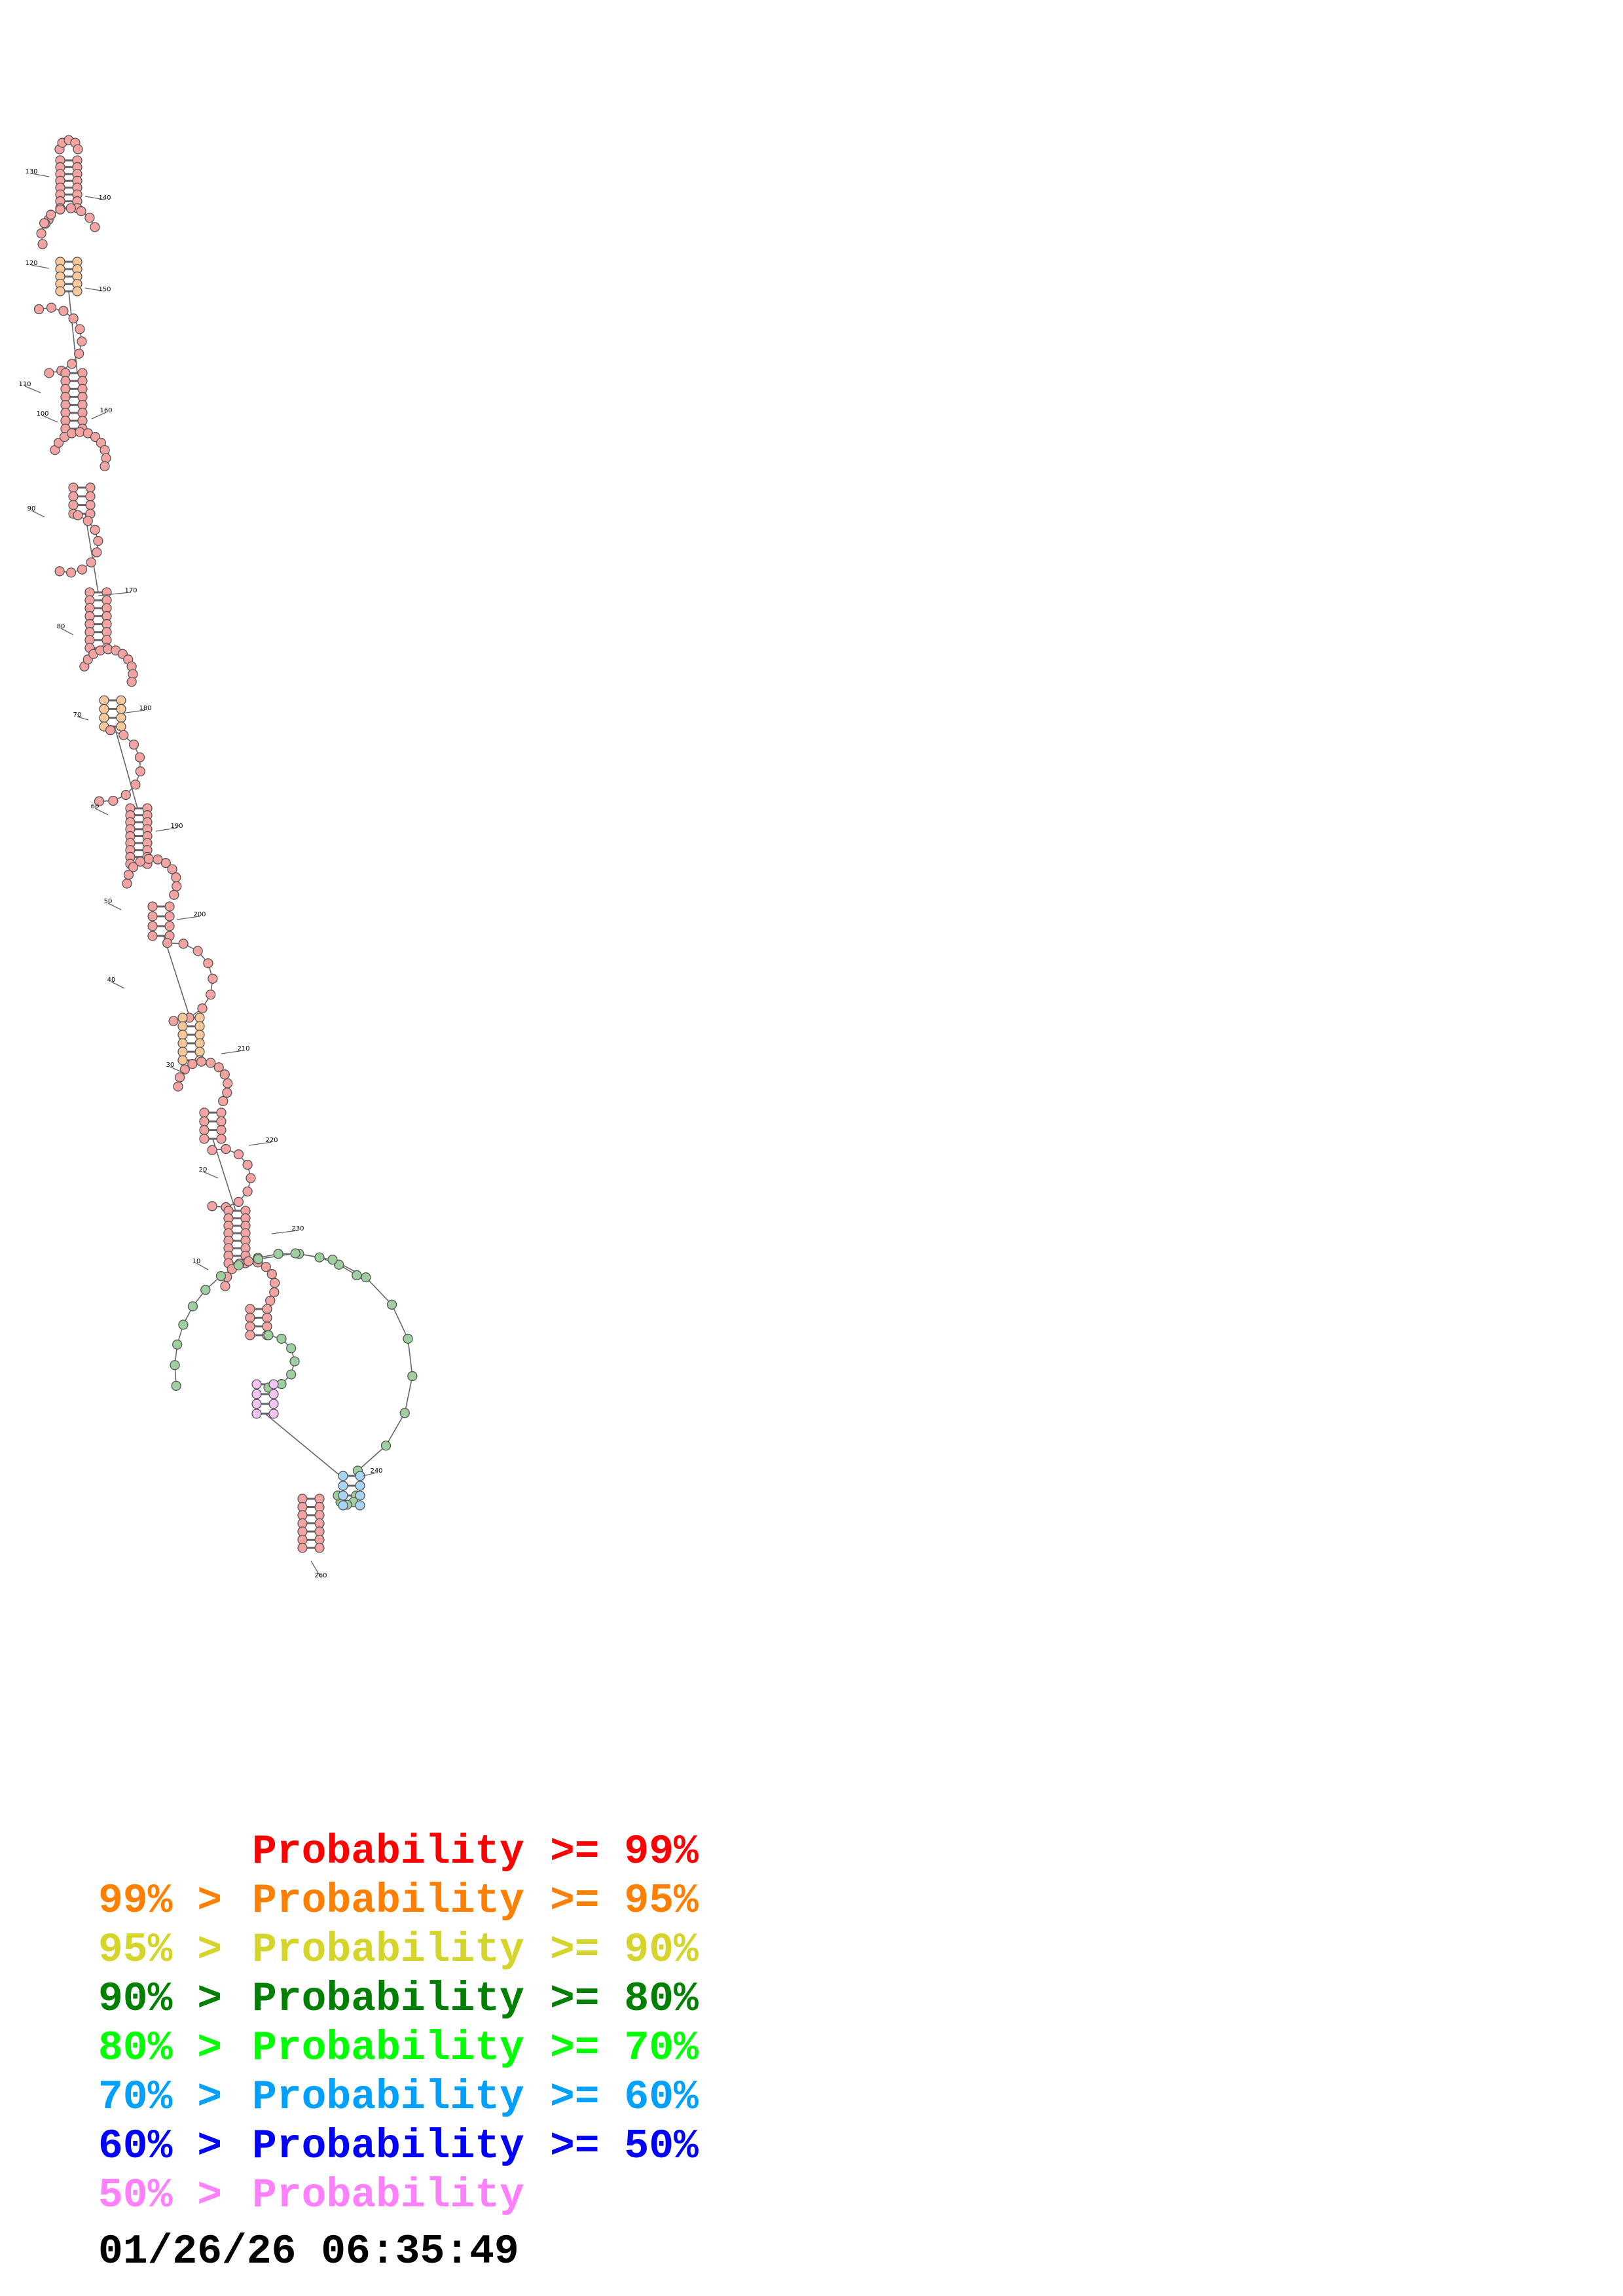  What do you see at coordinates (199, 914) in the screenshot?
I see `position-label: 200` at bounding box center [199, 914].